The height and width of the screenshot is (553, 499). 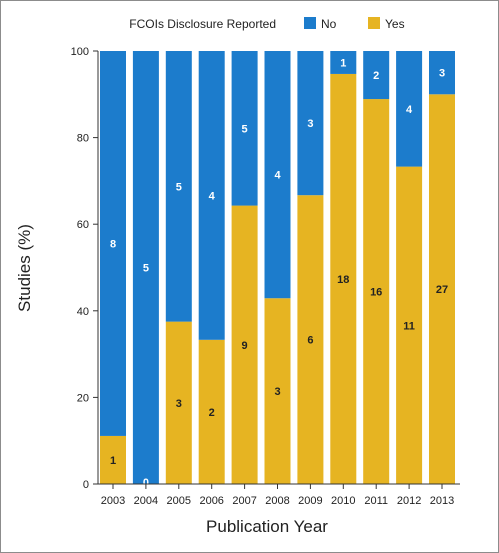 I want to click on bar-no-2009, so click(x=310, y=123).